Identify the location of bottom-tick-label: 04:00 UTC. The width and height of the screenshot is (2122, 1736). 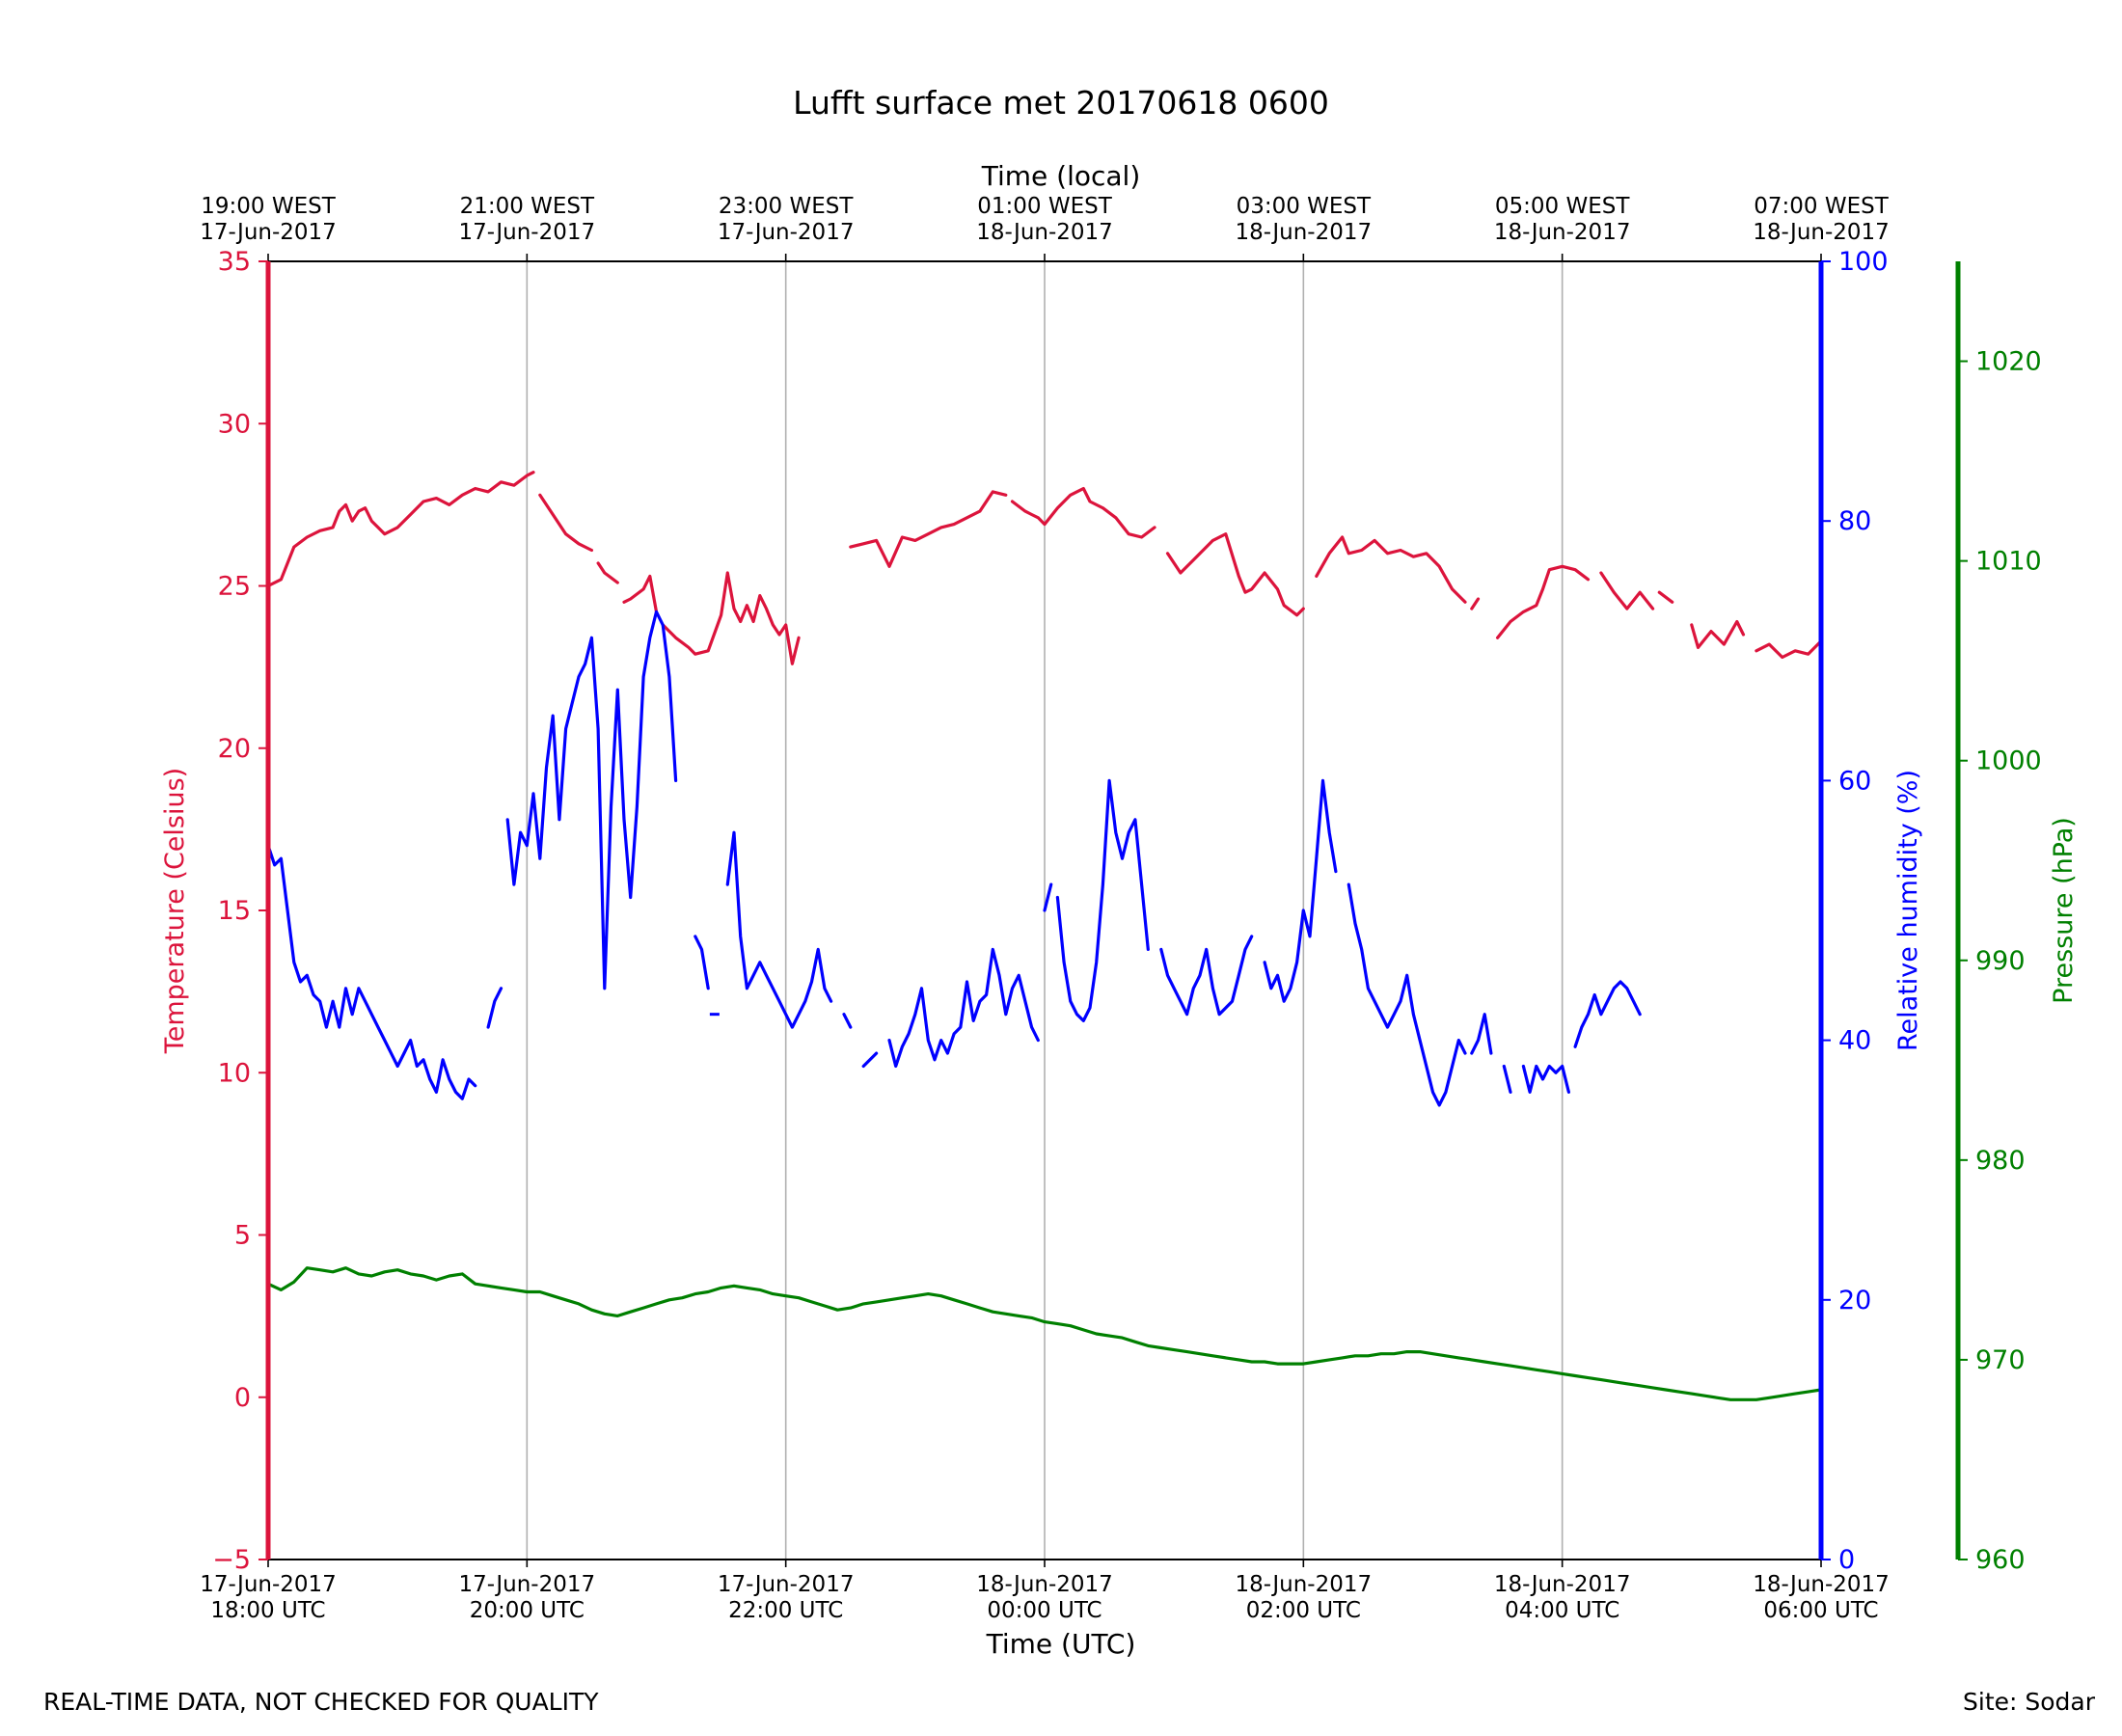
(1562, 1610).